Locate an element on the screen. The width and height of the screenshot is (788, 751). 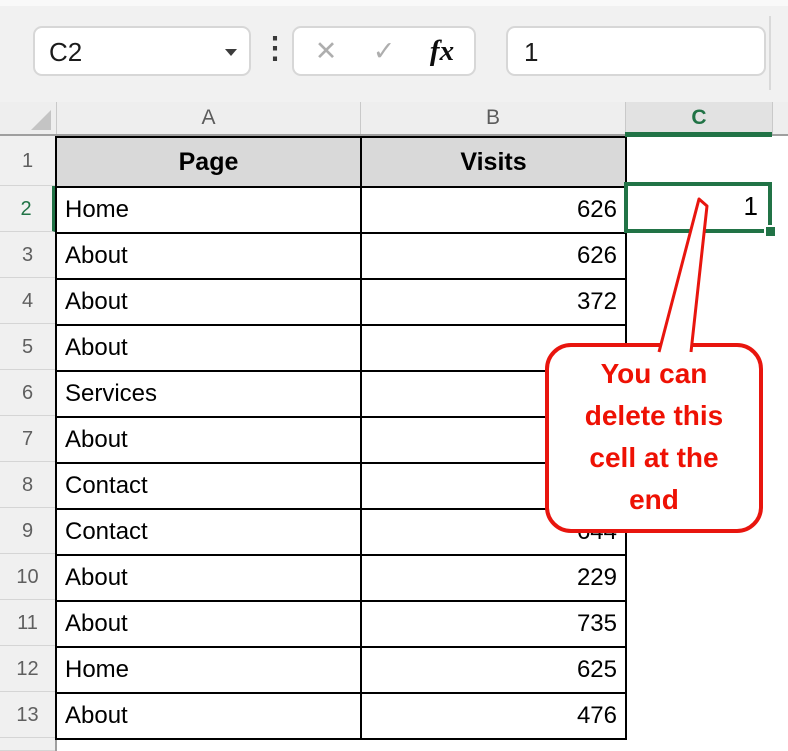
row-header-partial is located at coordinates (27, 744).